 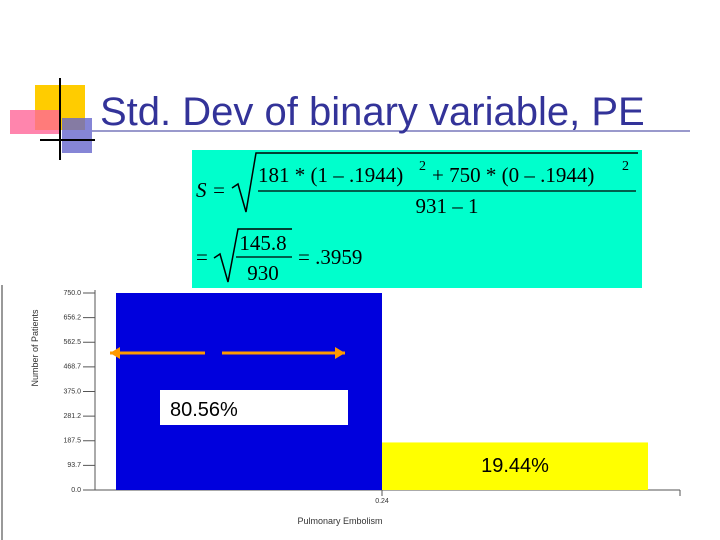 What do you see at coordinates (262, 243) in the screenshot?
I see `formula-text: 145.8` at bounding box center [262, 243].